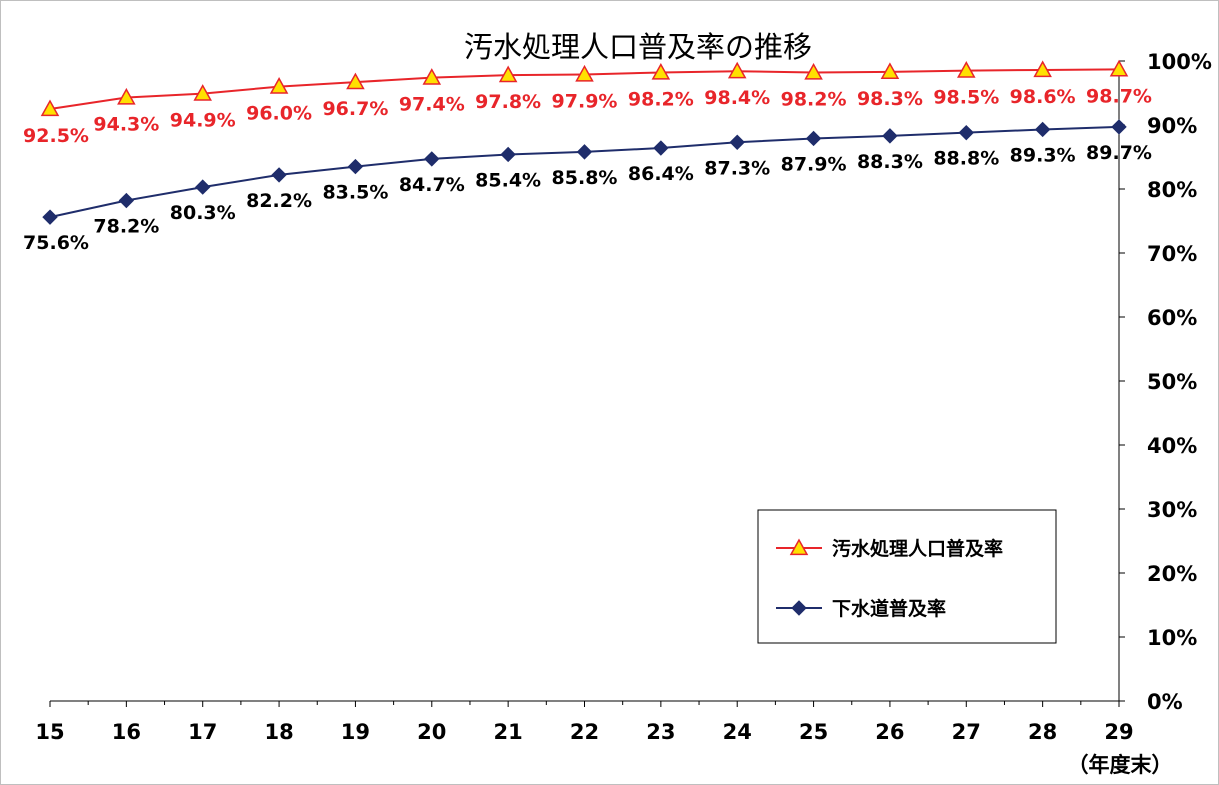  What do you see at coordinates (1118, 732) in the screenshot?
I see `x-tick-label: 29` at bounding box center [1118, 732].